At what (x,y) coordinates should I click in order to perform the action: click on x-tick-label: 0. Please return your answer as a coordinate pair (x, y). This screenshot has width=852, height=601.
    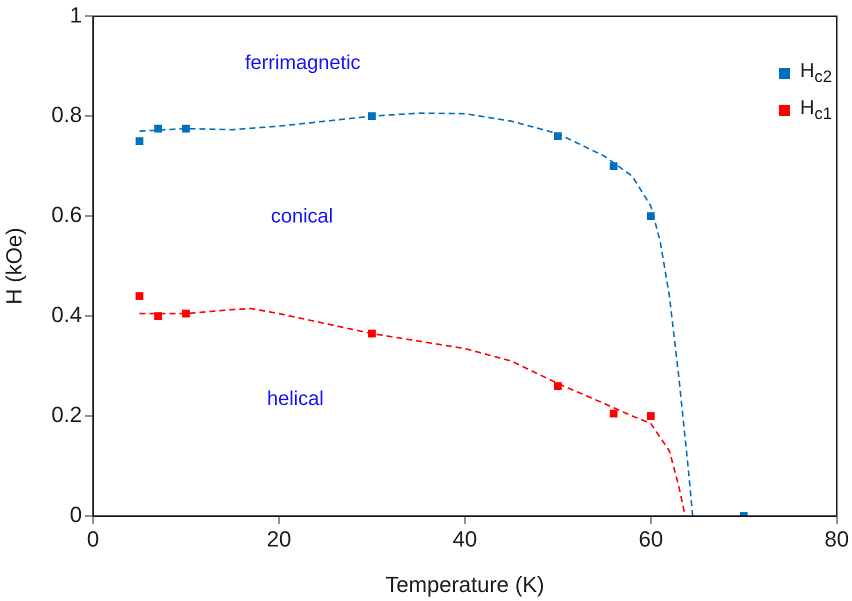
    Looking at the image, I should click on (93, 539).